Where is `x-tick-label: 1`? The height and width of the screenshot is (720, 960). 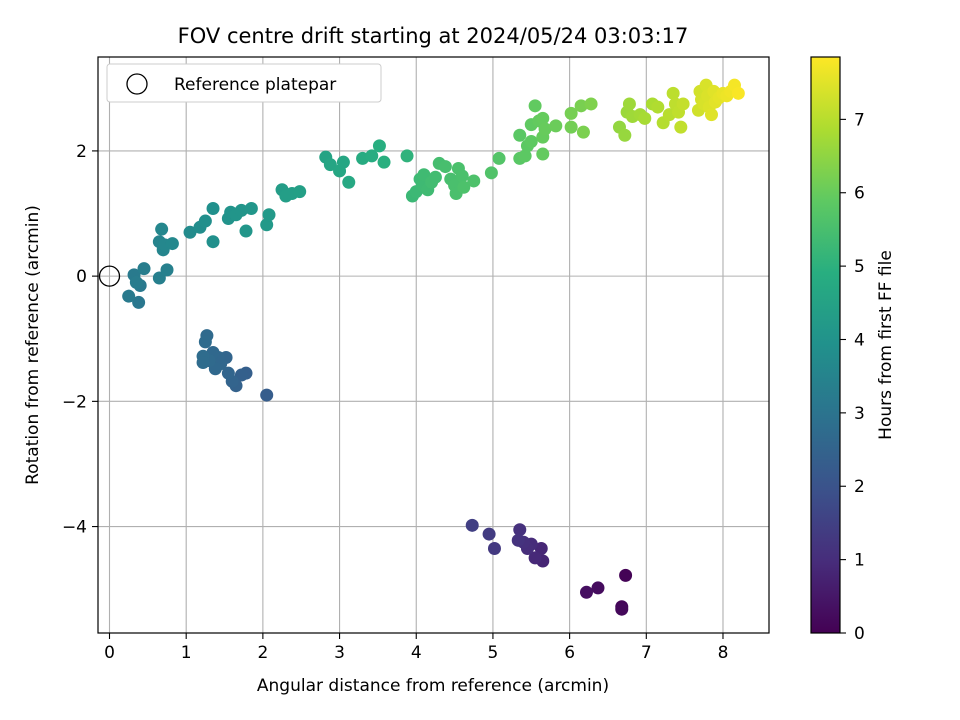
x-tick-label: 1 is located at coordinates (186, 653).